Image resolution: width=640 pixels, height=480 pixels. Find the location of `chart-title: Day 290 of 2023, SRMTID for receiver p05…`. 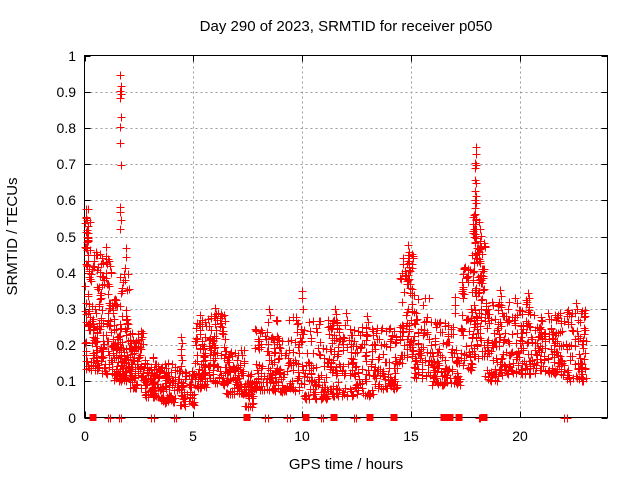

chart-title: Day 290 of 2023, SRMTID for receiver p05… is located at coordinates (346, 26).